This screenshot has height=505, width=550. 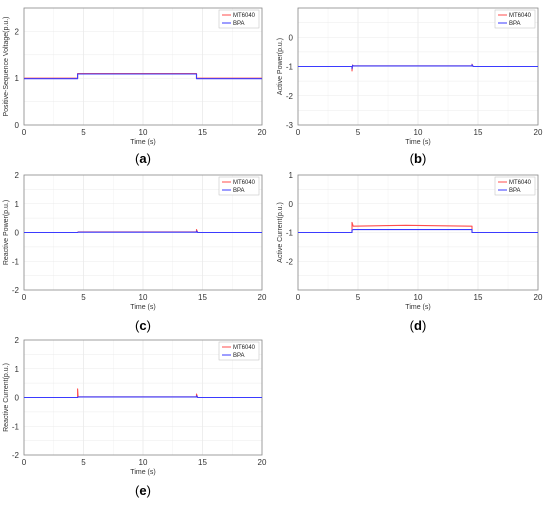 I want to click on panel-caption: (c), so click(x=143, y=325).